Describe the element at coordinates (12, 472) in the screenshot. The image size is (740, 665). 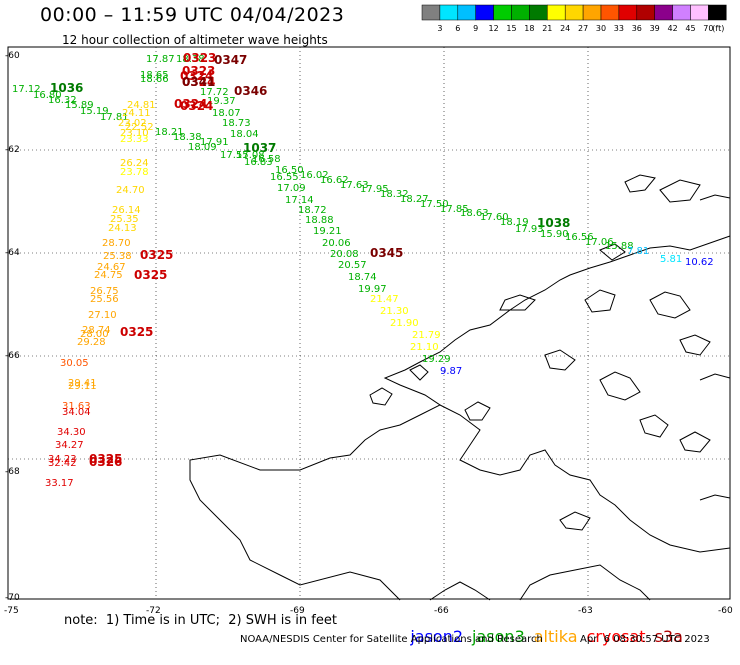
I see `lat-label: -68` at that location.